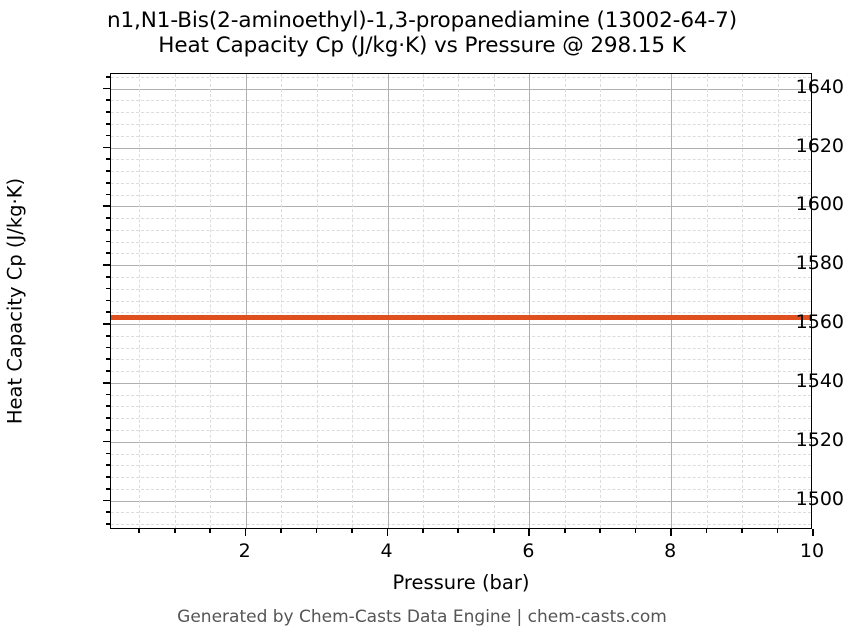 Image resolution: width=844 pixels, height=644 pixels. Describe the element at coordinates (819, 145) in the screenshot. I see `y-tick-label: 1620` at that location.